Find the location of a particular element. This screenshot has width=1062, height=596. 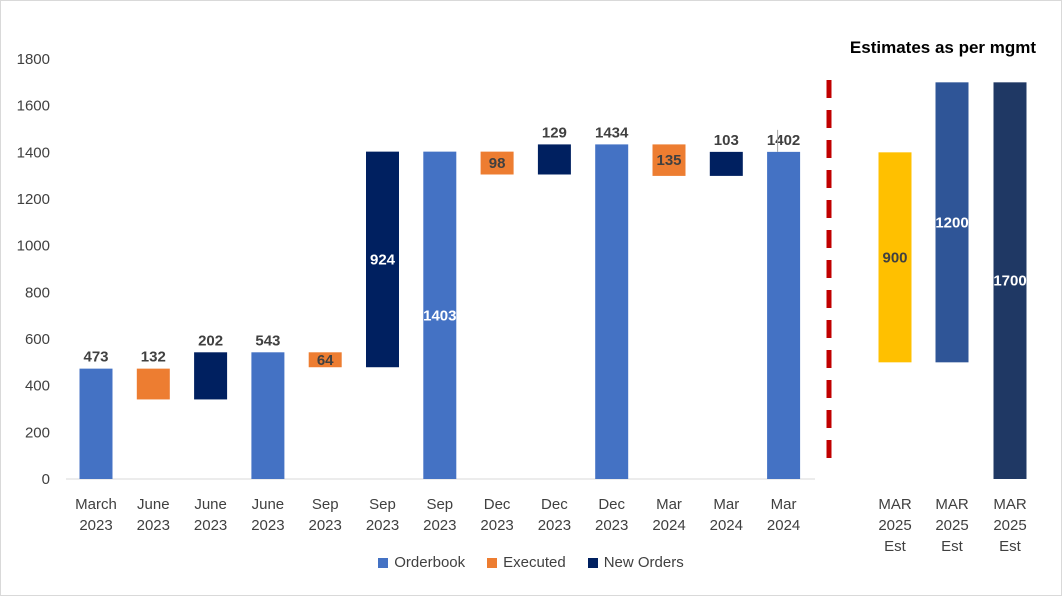

data-label: 900 is located at coordinates (894, 257).